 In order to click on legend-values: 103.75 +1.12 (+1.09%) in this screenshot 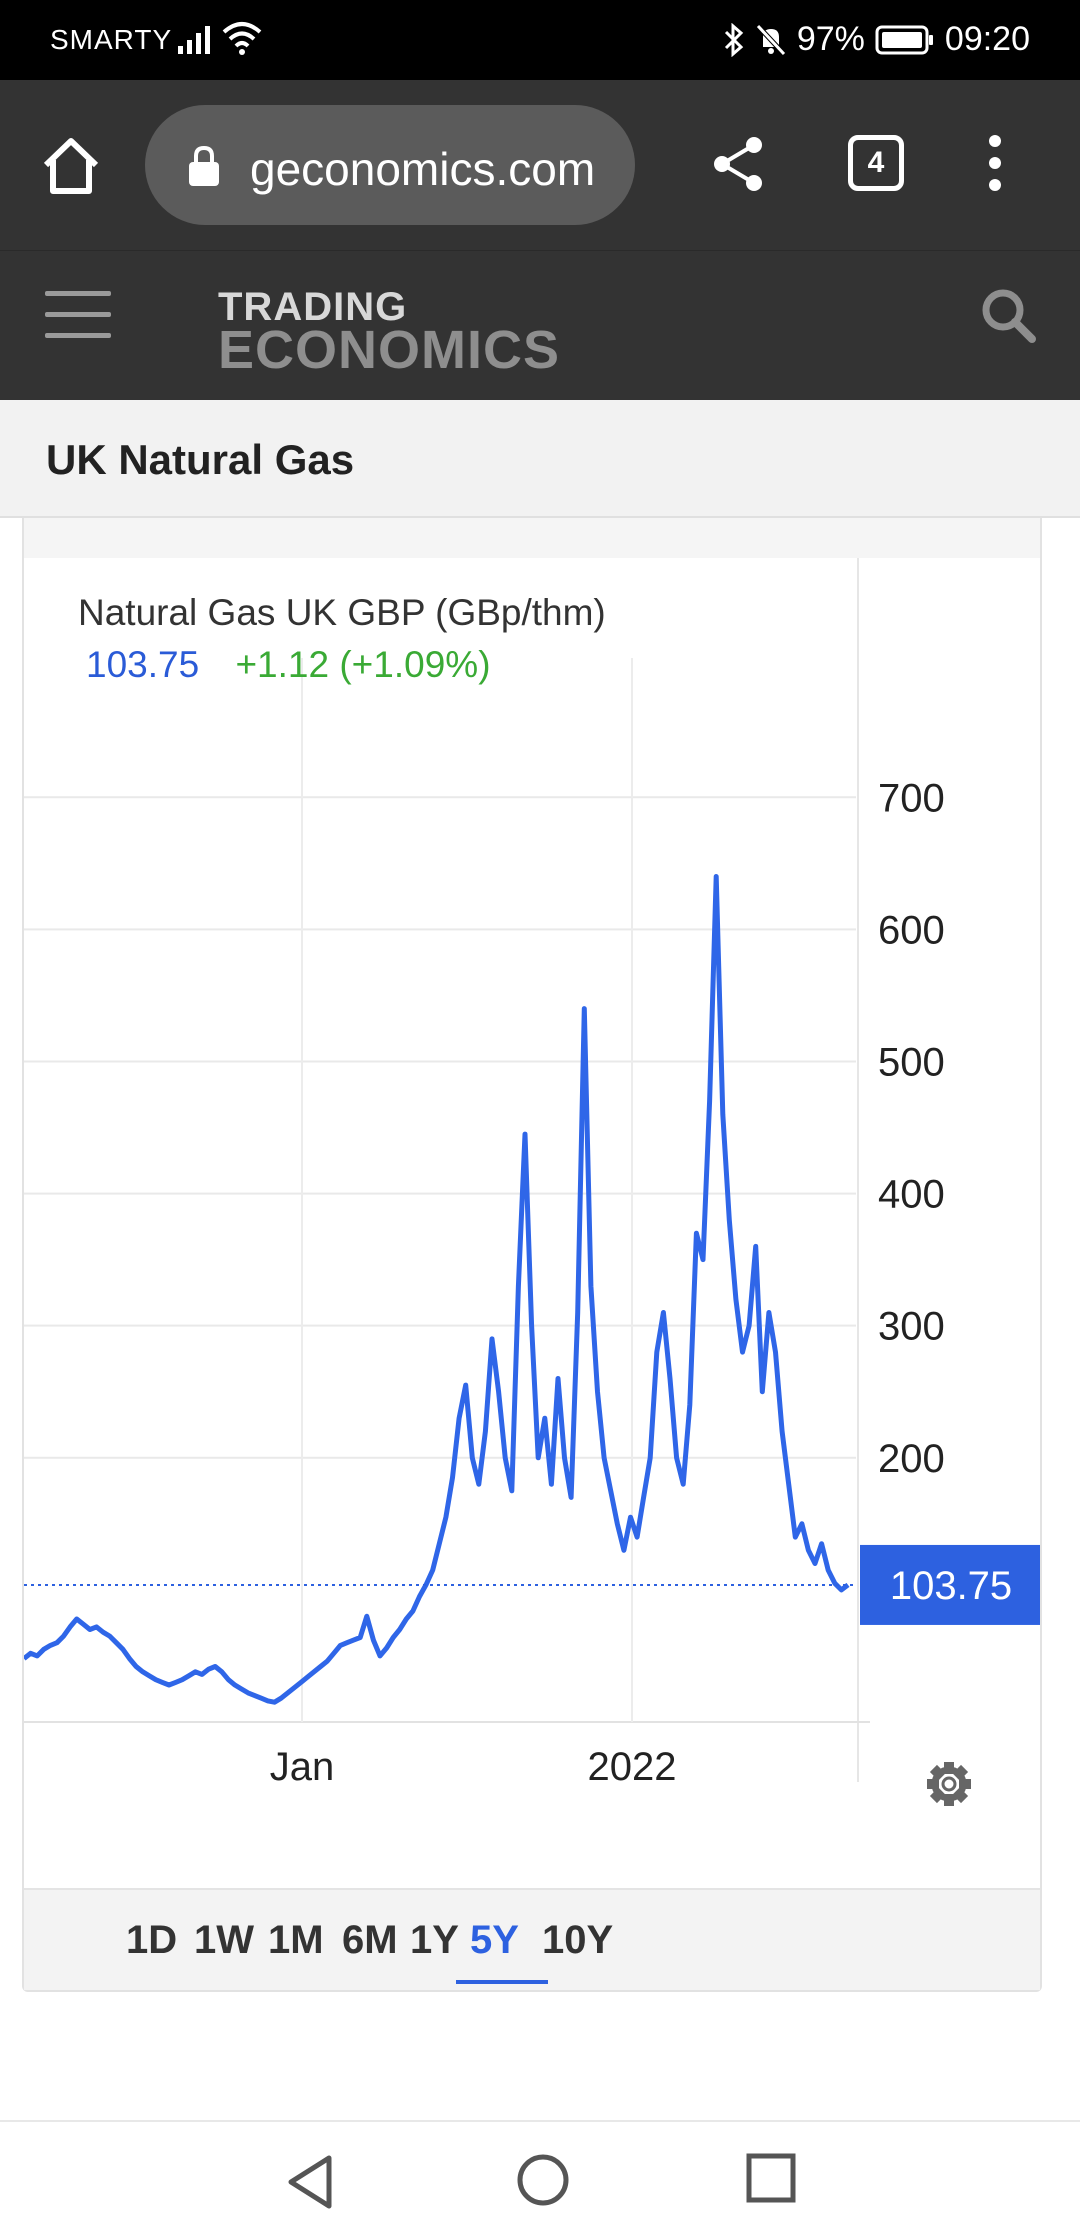, I will do `click(288, 665)`.